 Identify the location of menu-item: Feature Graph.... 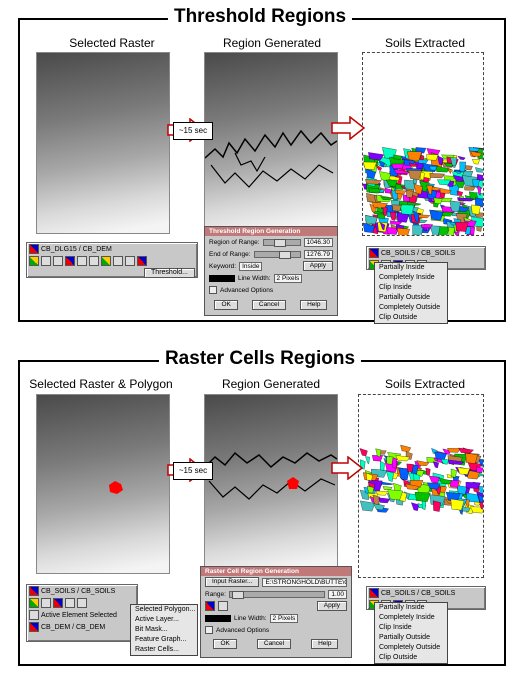
(161, 639).